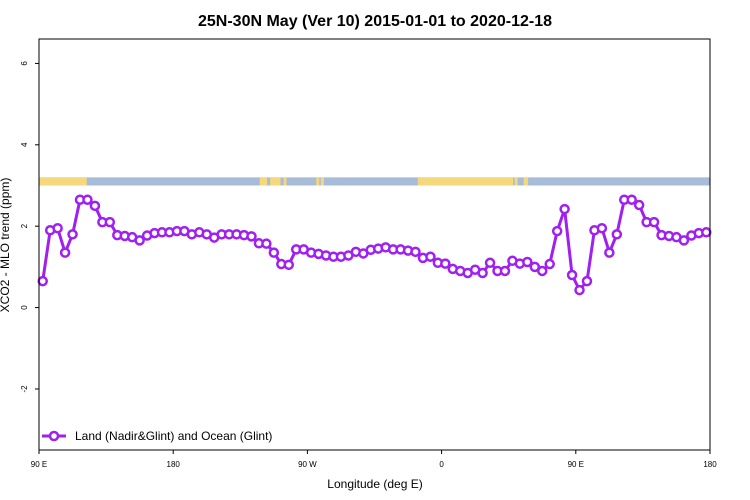  I want to click on y-tick-label: 0, so click(24, 307).